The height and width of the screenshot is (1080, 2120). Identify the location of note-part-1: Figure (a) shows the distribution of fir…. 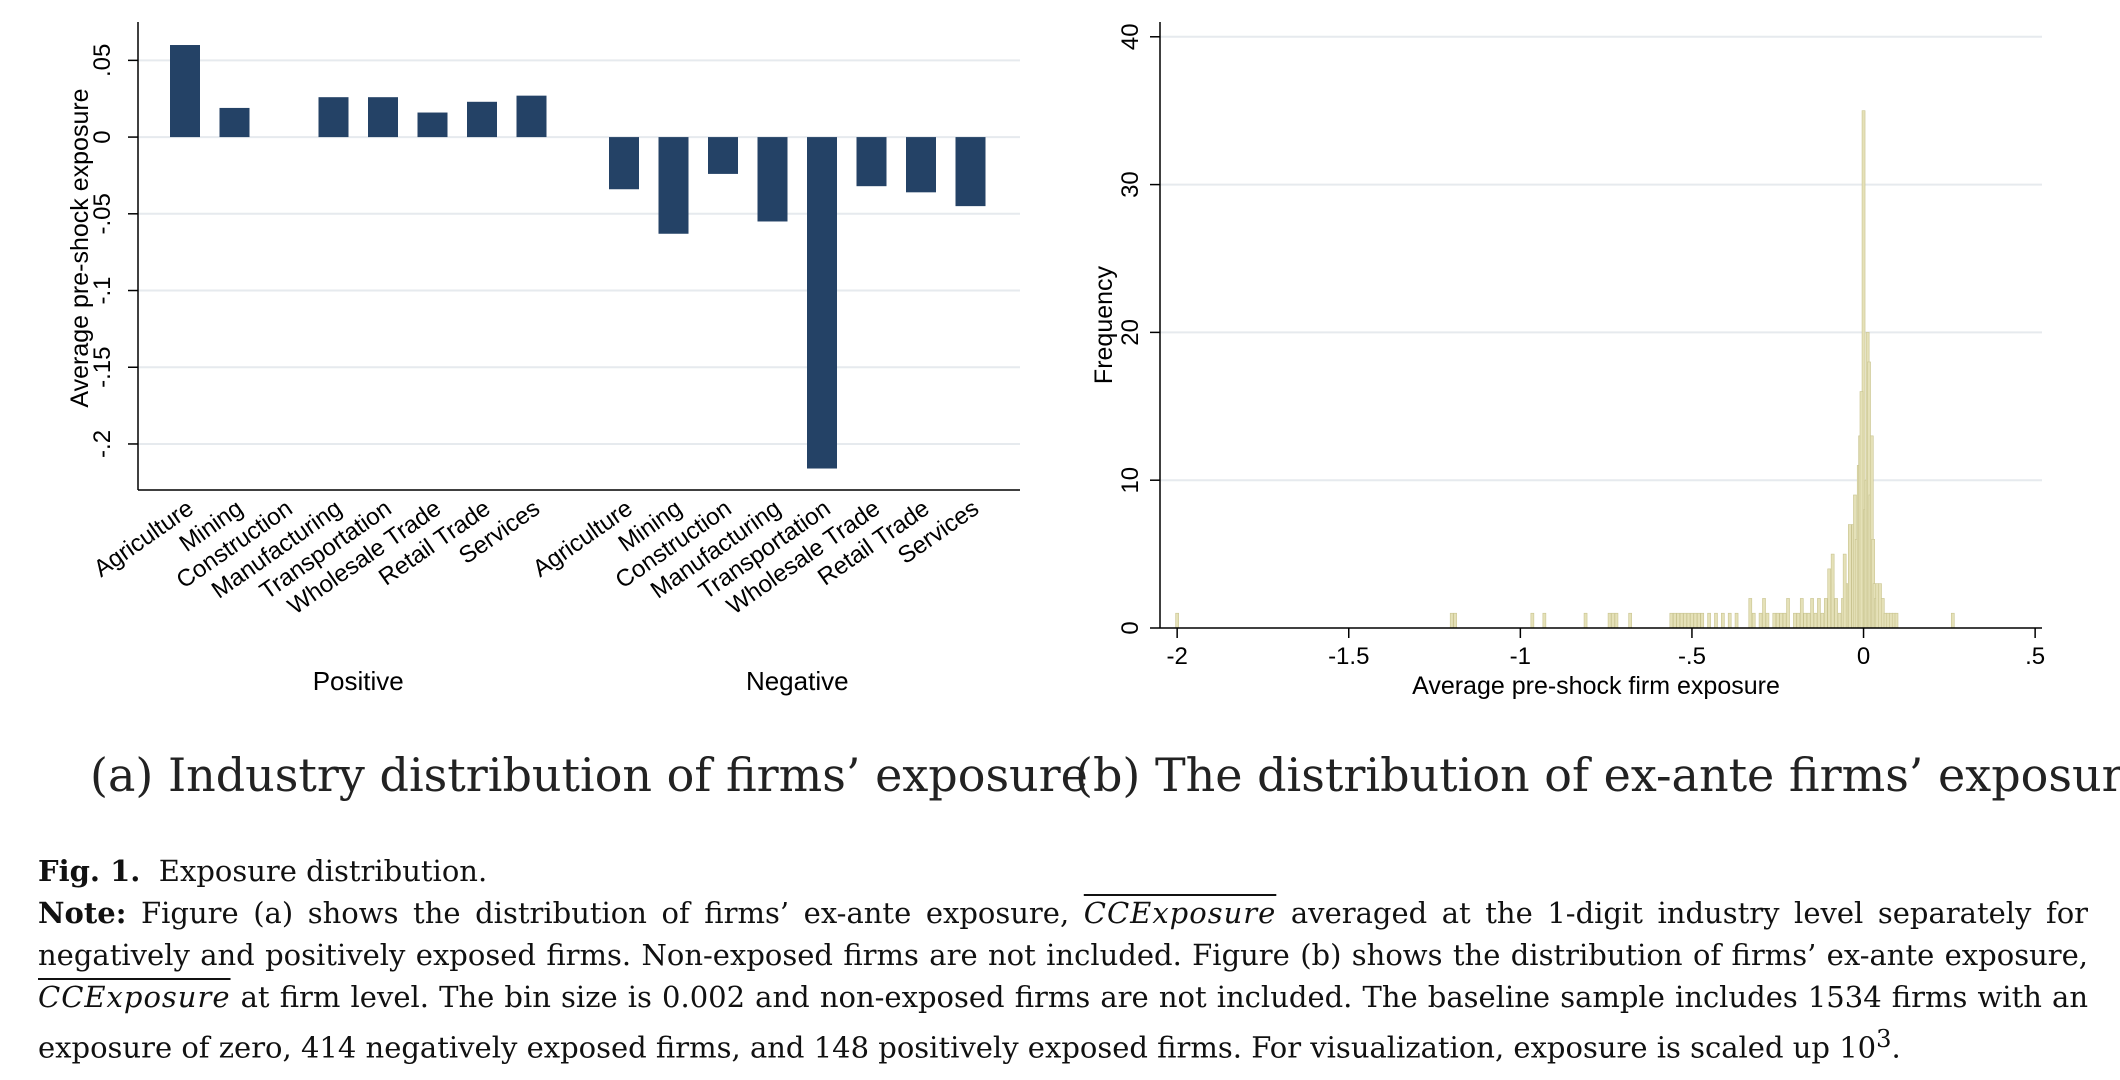
(605, 913).